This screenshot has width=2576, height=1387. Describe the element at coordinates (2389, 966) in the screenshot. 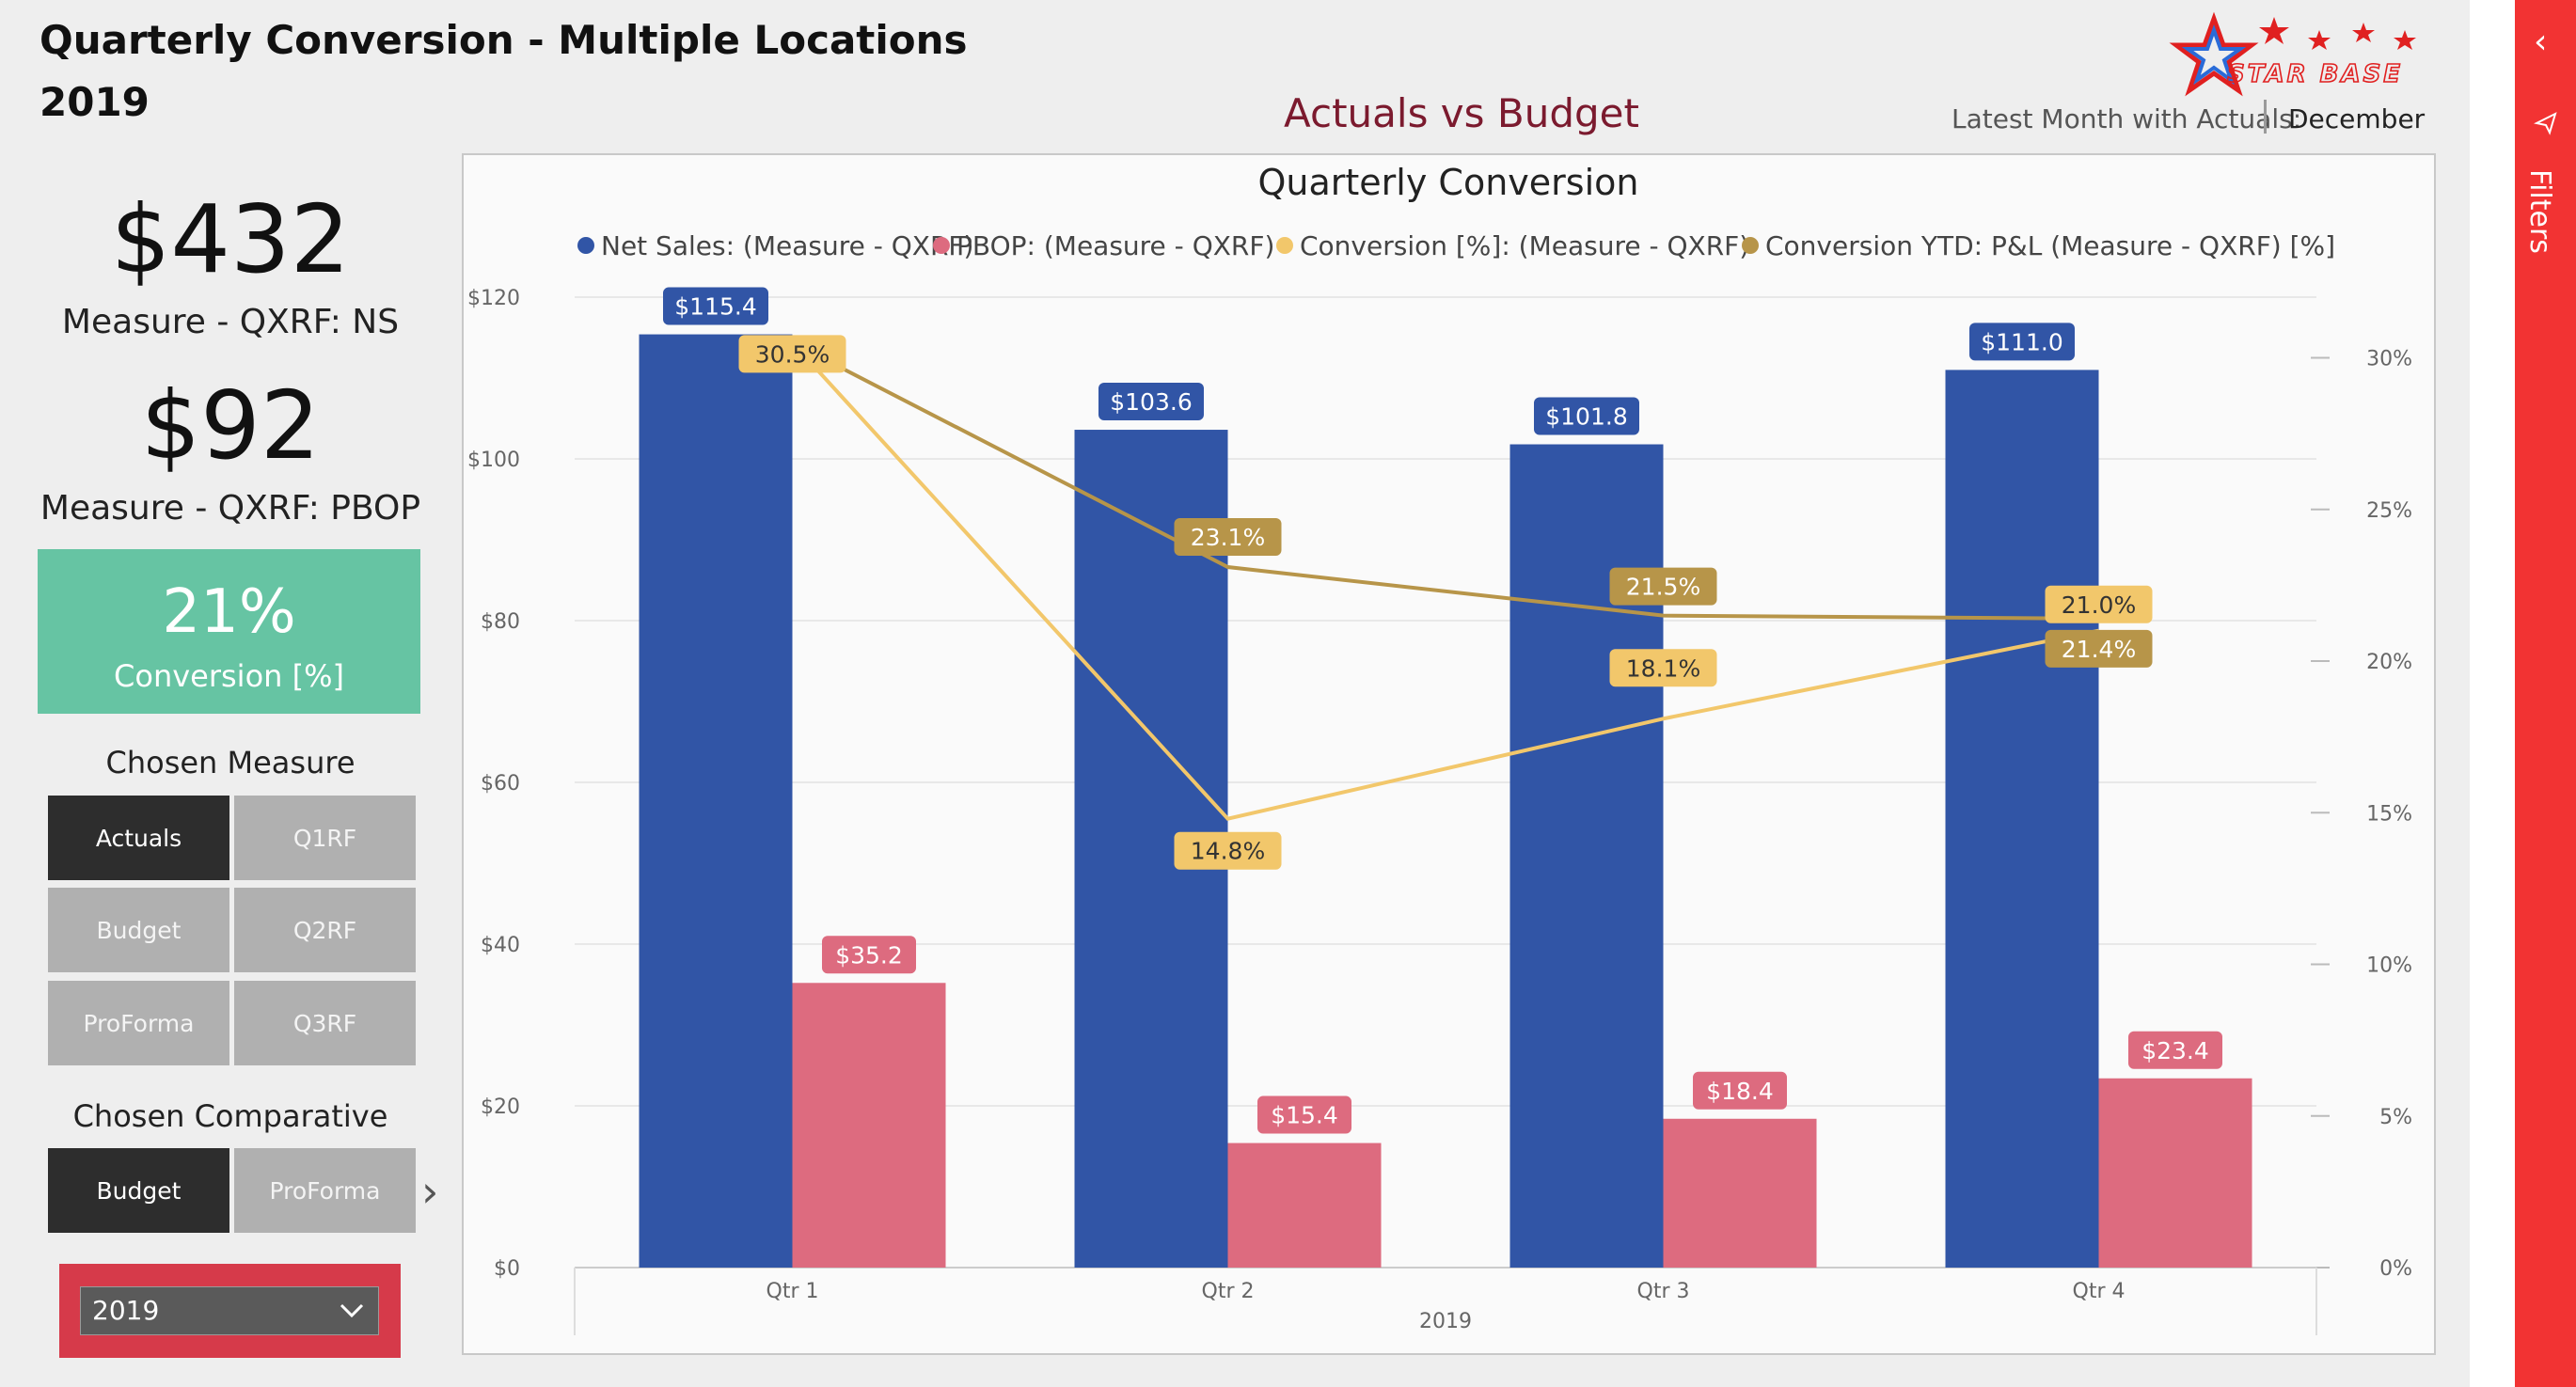

I see `y2-tick-label: 10%` at that location.